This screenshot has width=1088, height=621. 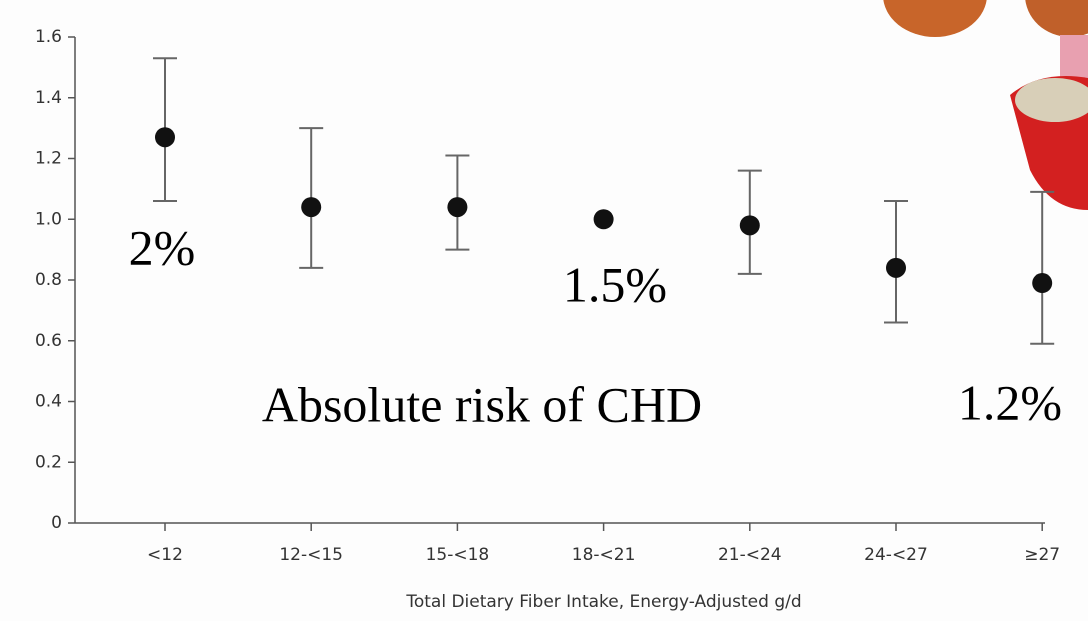 I want to click on annotation: 1.5%, so click(x=615, y=284).